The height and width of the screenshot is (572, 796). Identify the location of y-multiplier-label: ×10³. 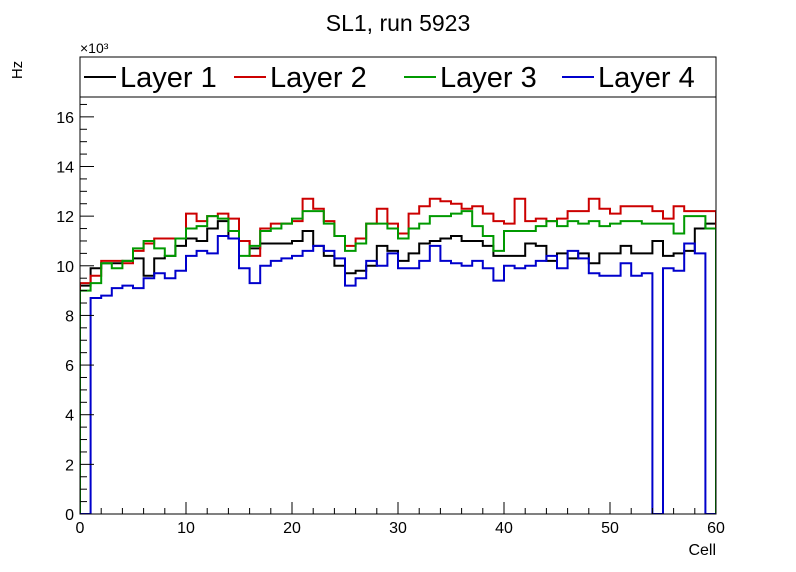
(94, 48).